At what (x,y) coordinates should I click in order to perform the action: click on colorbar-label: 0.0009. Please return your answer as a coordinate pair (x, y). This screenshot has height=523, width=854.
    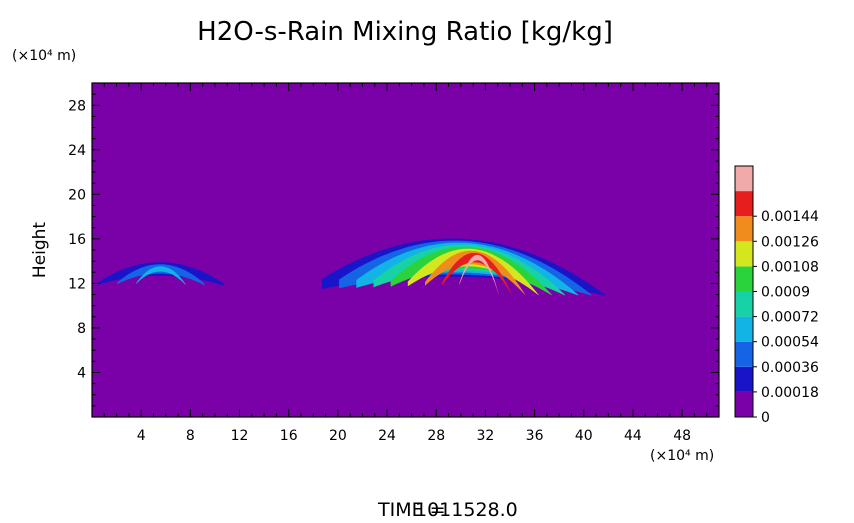
    Looking at the image, I should click on (785, 293).